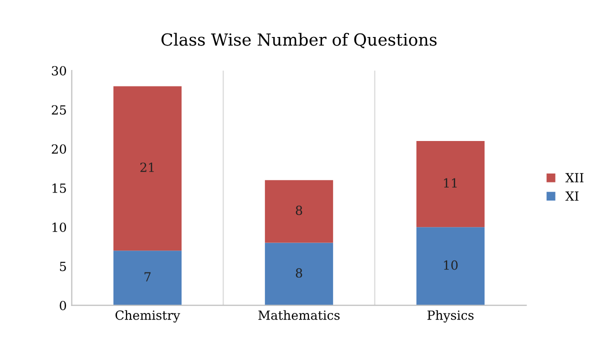 Image resolution: width=598 pixels, height=353 pixels. I want to click on y-tick-label: 5, so click(63, 267).